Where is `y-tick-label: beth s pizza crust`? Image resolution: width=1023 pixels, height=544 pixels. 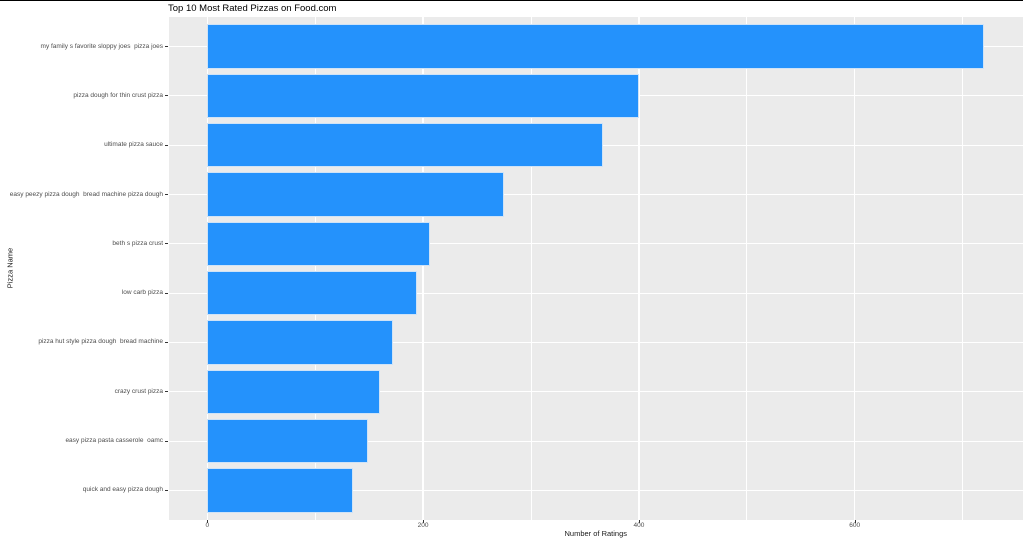
y-tick-label: beth s pizza crust is located at coordinates (137, 243).